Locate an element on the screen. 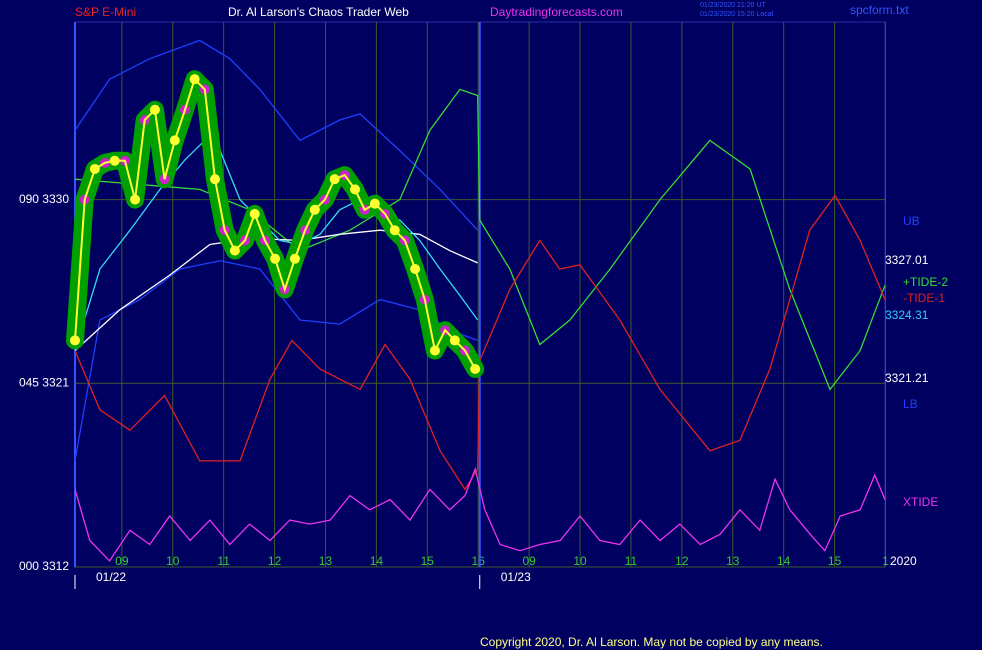 The height and width of the screenshot is (650, 982). chart-title: Dr. Al Larson's Chaos Trader Web is located at coordinates (318, 12).